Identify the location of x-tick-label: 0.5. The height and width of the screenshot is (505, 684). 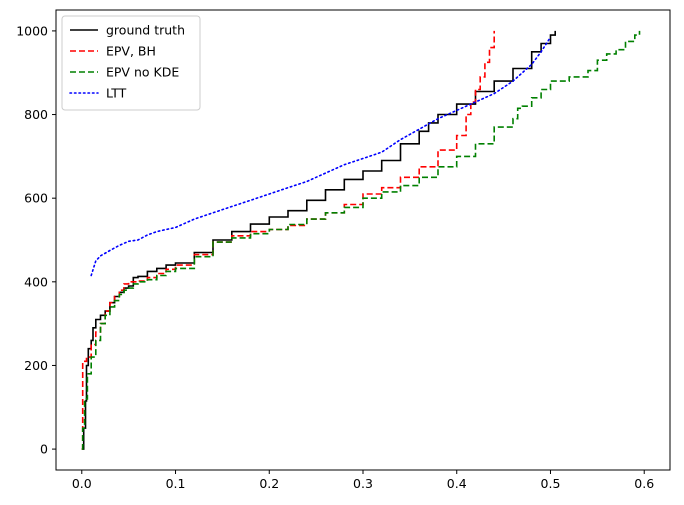
(551, 483).